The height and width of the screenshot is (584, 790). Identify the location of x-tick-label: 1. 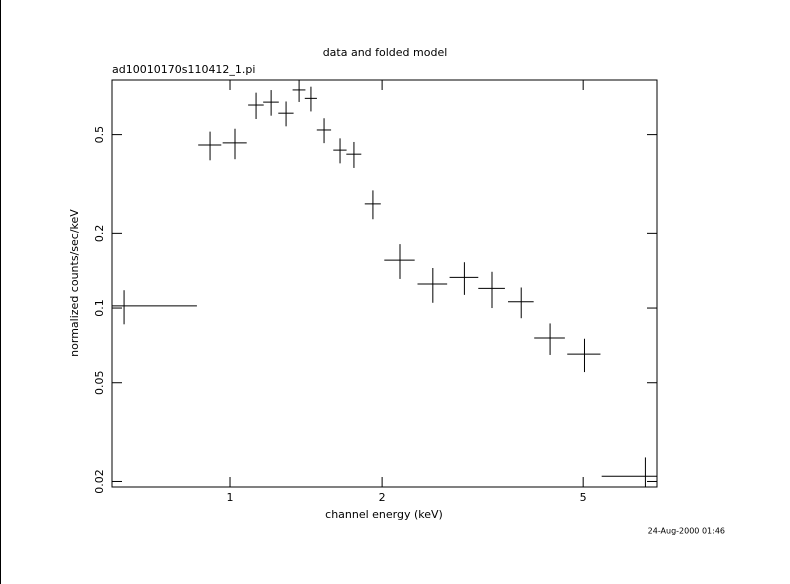
(230, 497).